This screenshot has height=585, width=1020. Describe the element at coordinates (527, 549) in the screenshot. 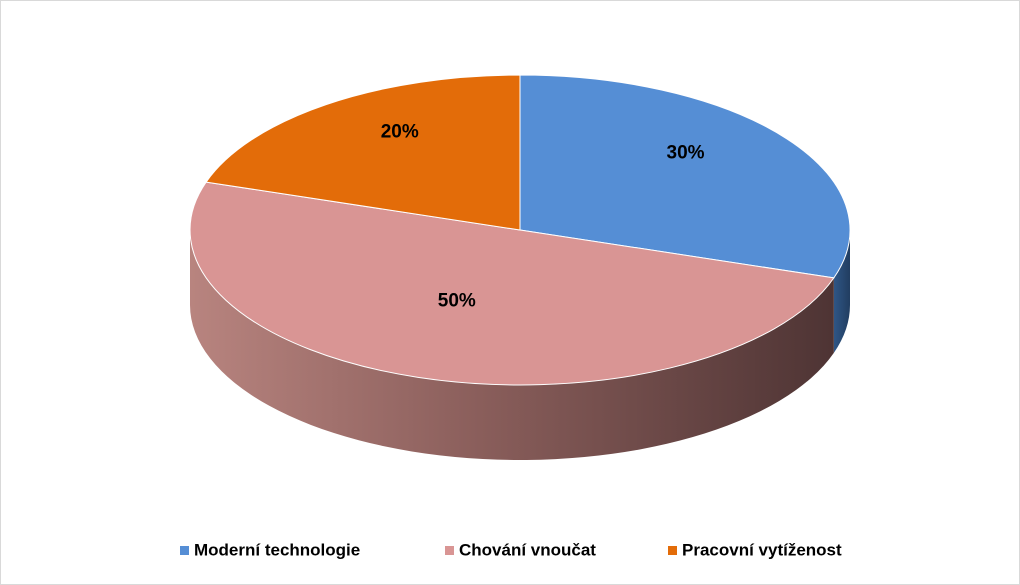

I see `legend-label: Chování vnoučat` at that location.